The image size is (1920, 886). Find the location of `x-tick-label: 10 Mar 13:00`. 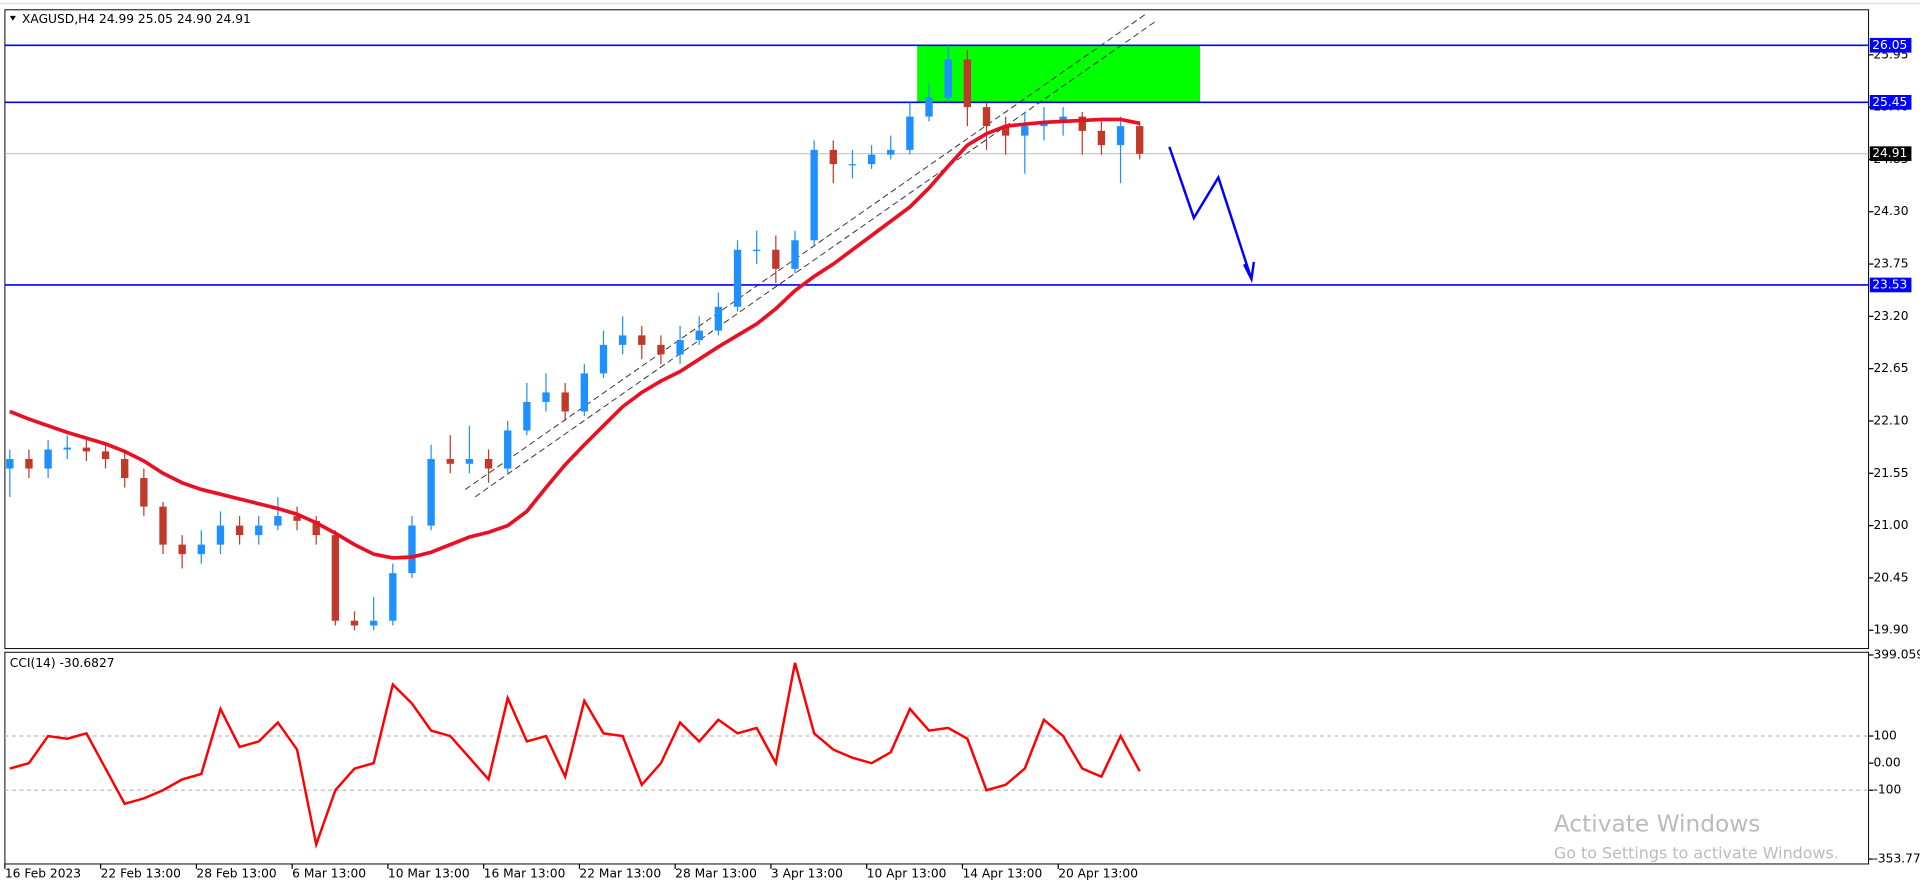

x-tick-label: 10 Mar 13:00 is located at coordinates (429, 873).